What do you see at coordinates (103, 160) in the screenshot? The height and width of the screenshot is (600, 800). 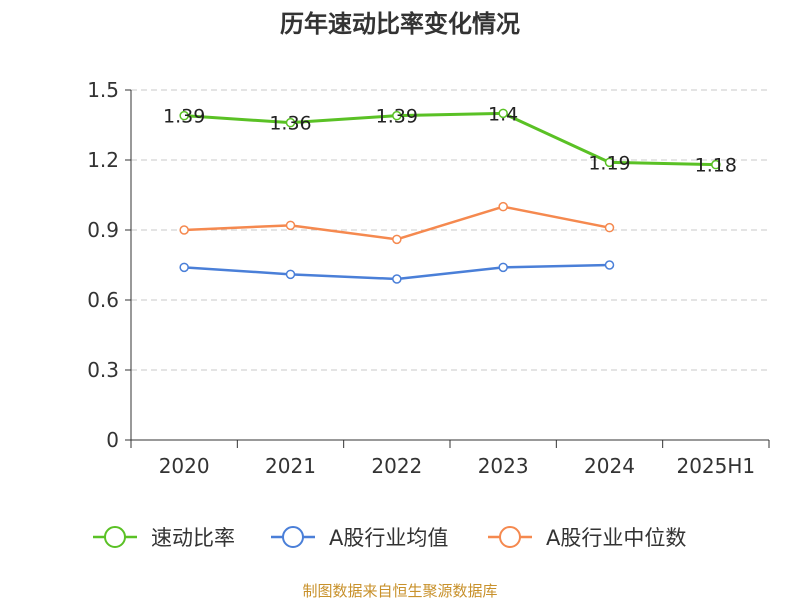 I see `y-tick-label: 1.2` at bounding box center [103, 160].